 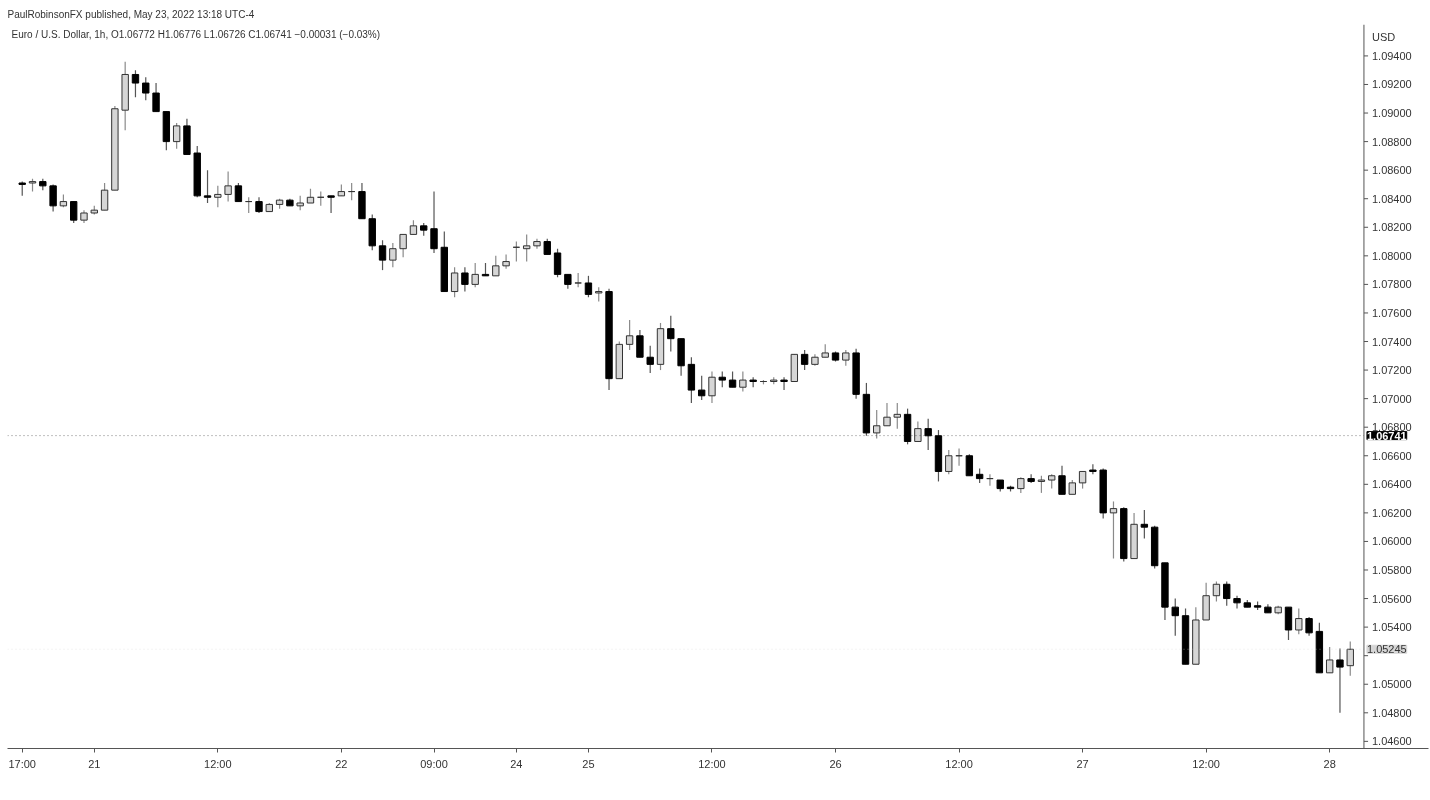 I want to click on ref-line-label: 1.05245, so click(x=1386, y=649).